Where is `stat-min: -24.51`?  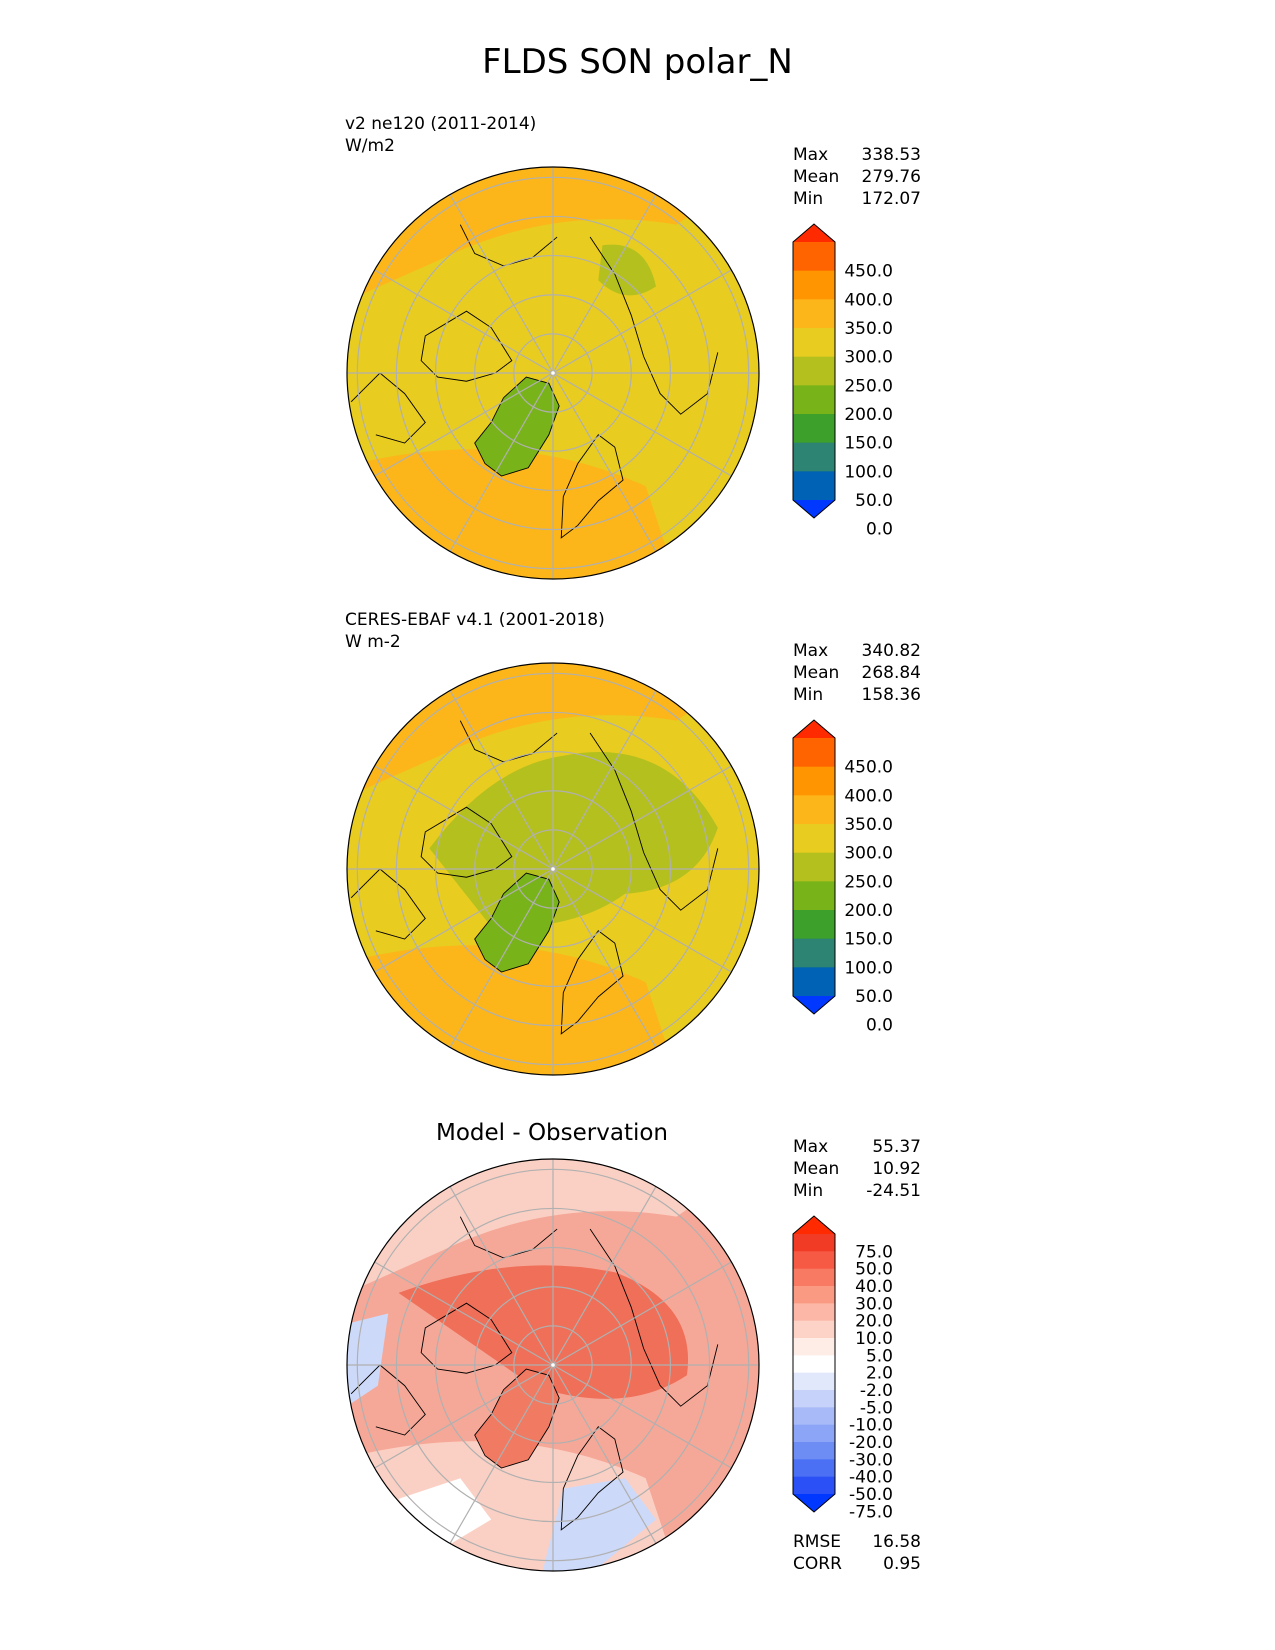
stat-min: -24.51 is located at coordinates (893, 1191).